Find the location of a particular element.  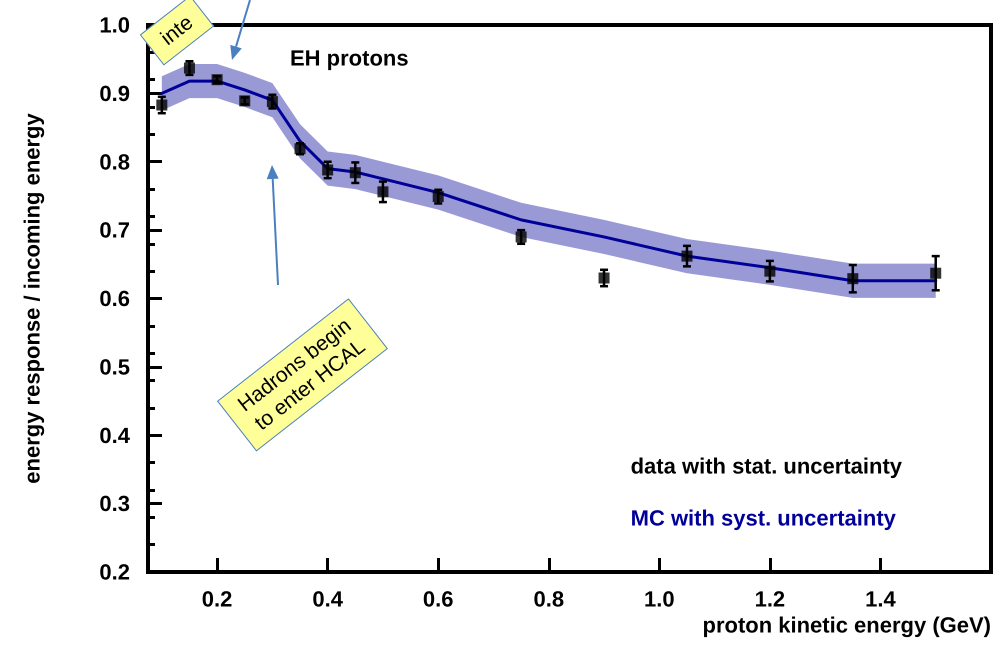

annotation: inte is located at coordinates (177, 33).